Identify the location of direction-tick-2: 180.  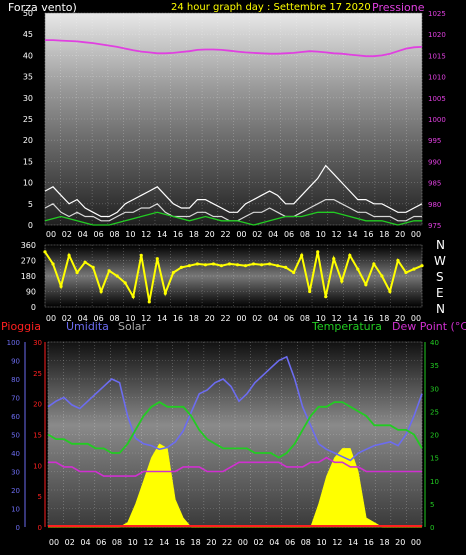
(28, 276).